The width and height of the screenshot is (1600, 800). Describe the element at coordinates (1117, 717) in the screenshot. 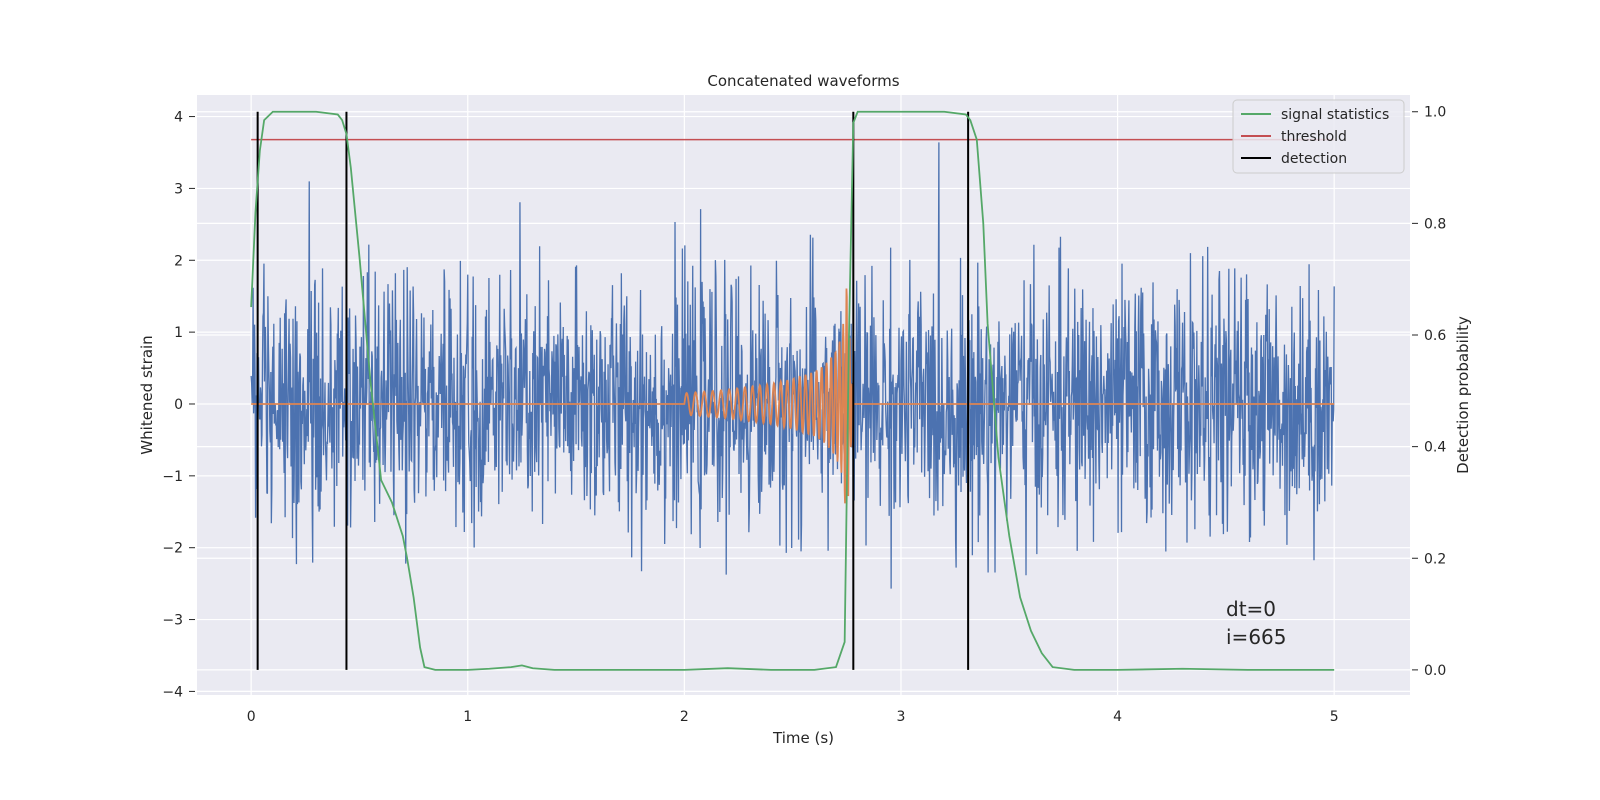

I see `x-tick-label: 4` at that location.